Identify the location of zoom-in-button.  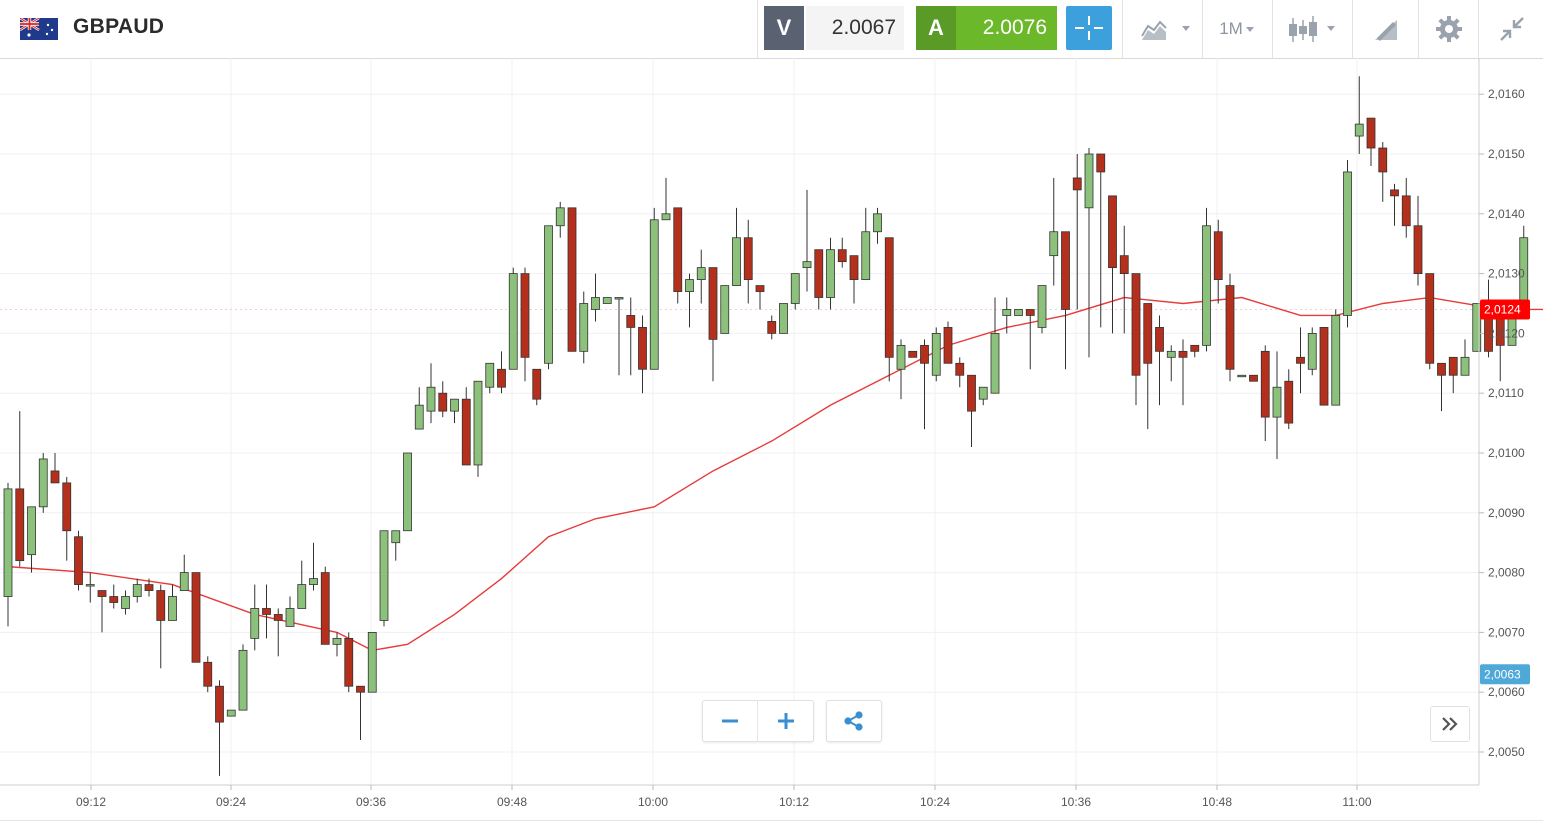
(785, 721).